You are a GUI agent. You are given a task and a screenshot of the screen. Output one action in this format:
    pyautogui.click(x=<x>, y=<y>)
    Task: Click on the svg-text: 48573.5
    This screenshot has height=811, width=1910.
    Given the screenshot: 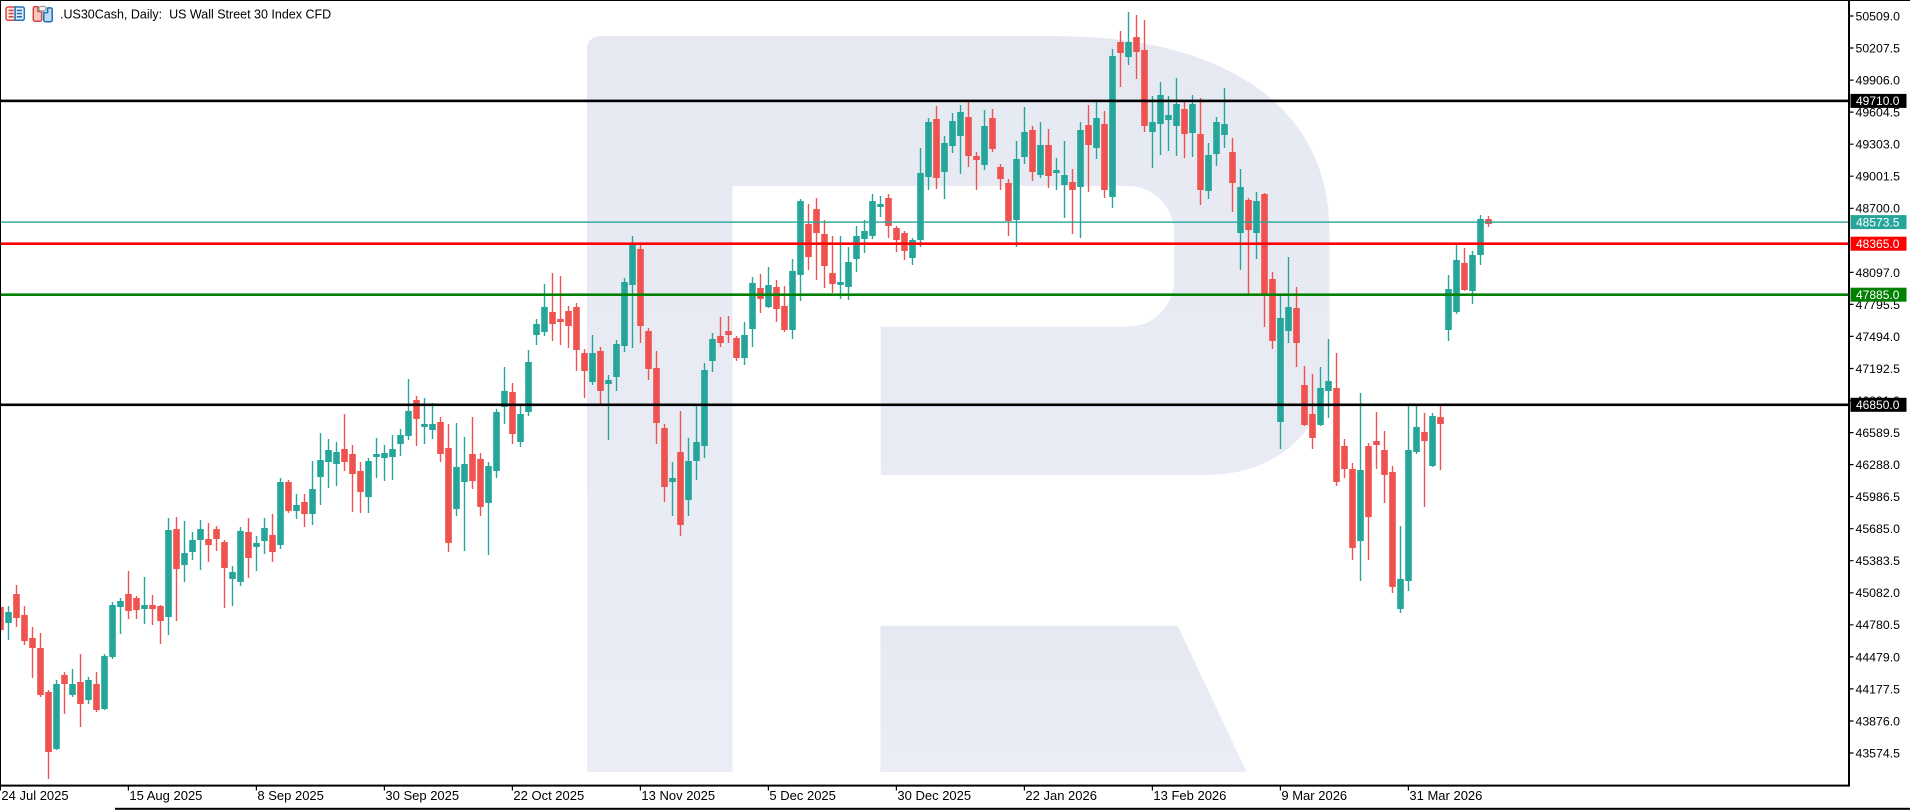 What is the action you would take?
    pyautogui.click(x=1878, y=222)
    